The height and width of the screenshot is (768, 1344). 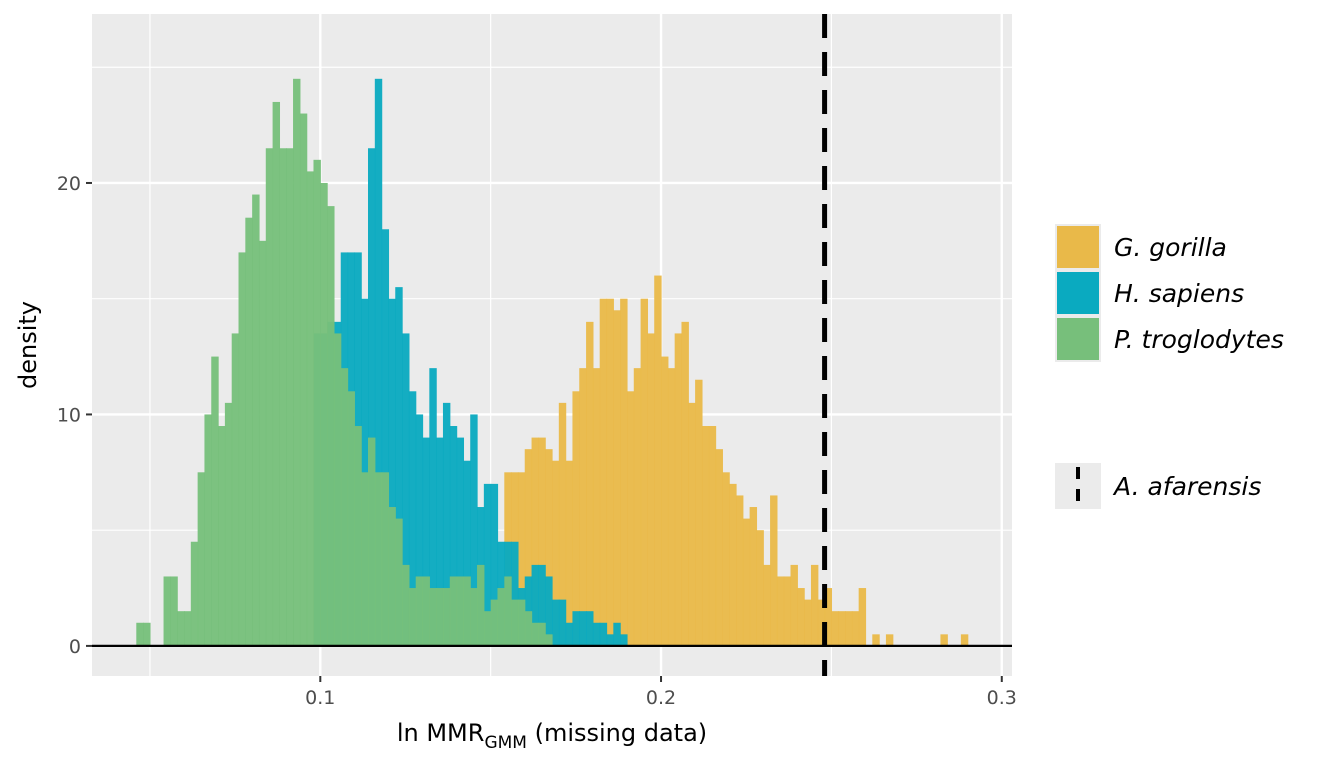 What do you see at coordinates (1078, 293) in the screenshot?
I see `legend-swatch-h-sapiens` at bounding box center [1078, 293].